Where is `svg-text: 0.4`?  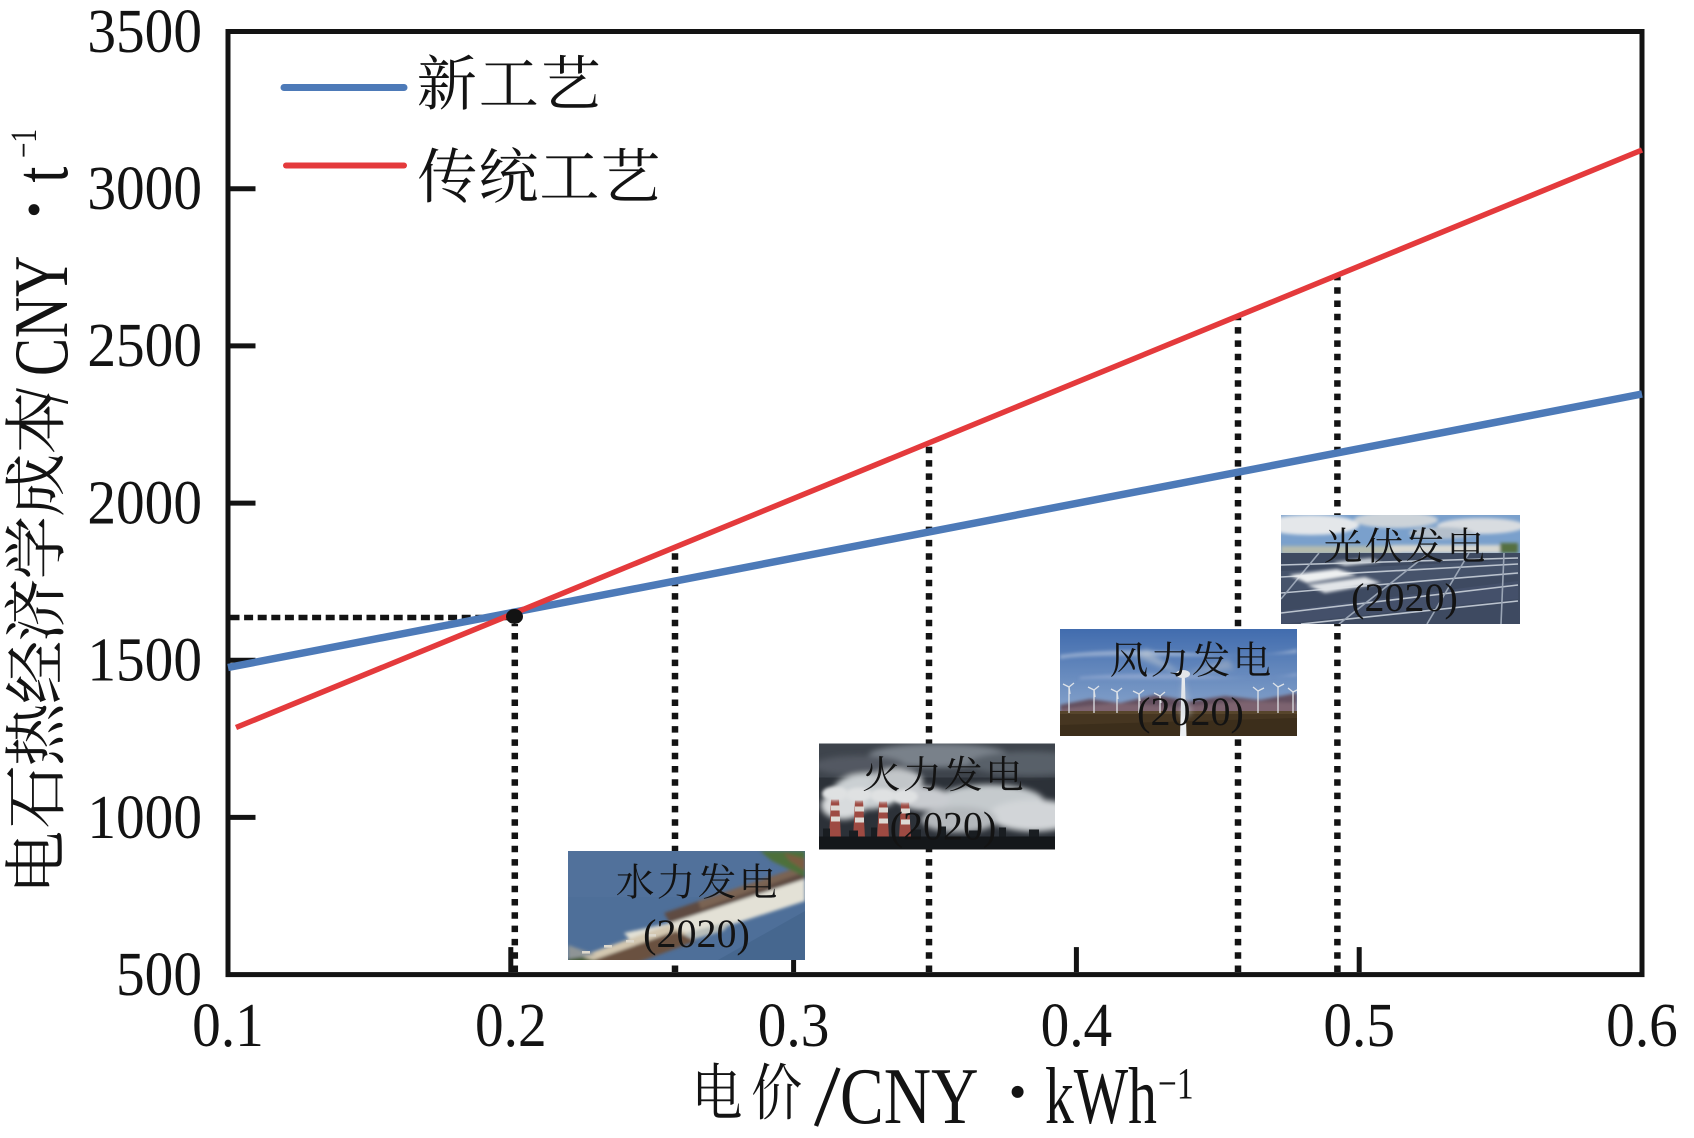 svg-text: 0.4 is located at coordinates (1077, 1026).